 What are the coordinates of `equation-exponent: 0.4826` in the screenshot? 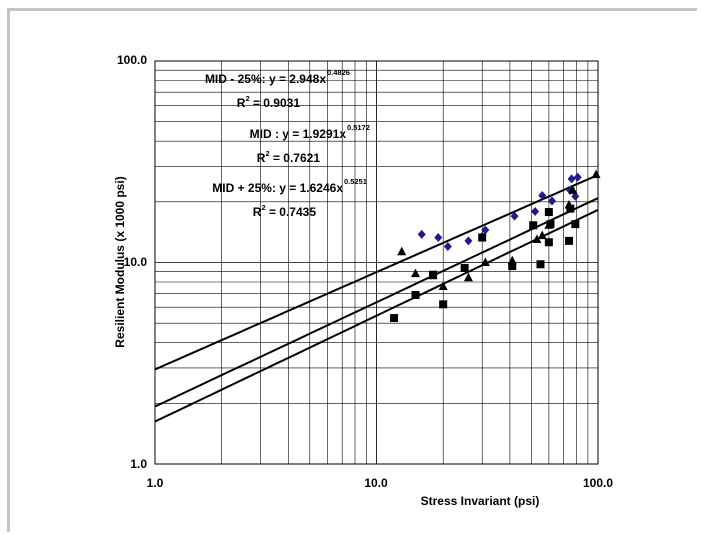 It's located at (338, 72).